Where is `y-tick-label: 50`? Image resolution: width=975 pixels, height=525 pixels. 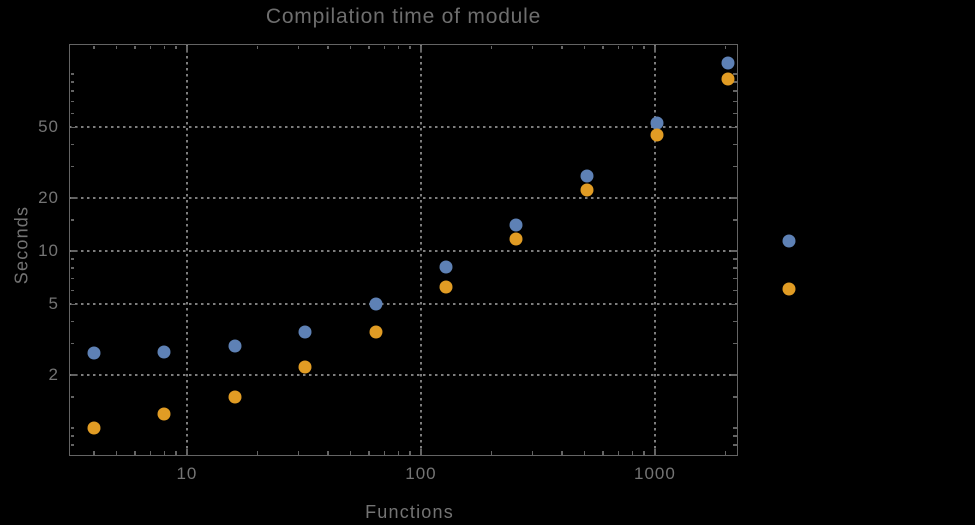
y-tick-label: 50 is located at coordinates (48, 127).